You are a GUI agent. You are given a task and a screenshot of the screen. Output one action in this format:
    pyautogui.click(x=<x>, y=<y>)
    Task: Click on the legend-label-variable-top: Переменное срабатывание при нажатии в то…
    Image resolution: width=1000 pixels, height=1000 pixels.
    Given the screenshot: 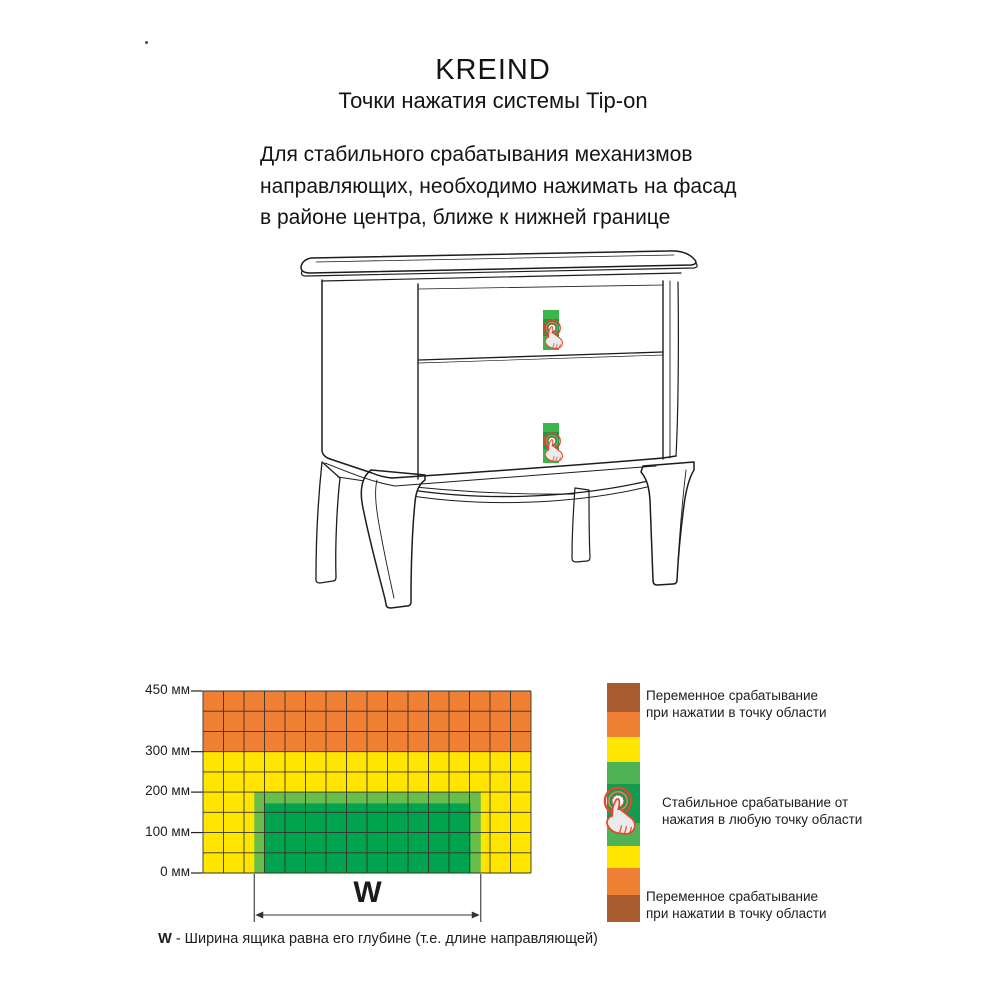 What is the action you would take?
    pyautogui.click(x=736, y=704)
    